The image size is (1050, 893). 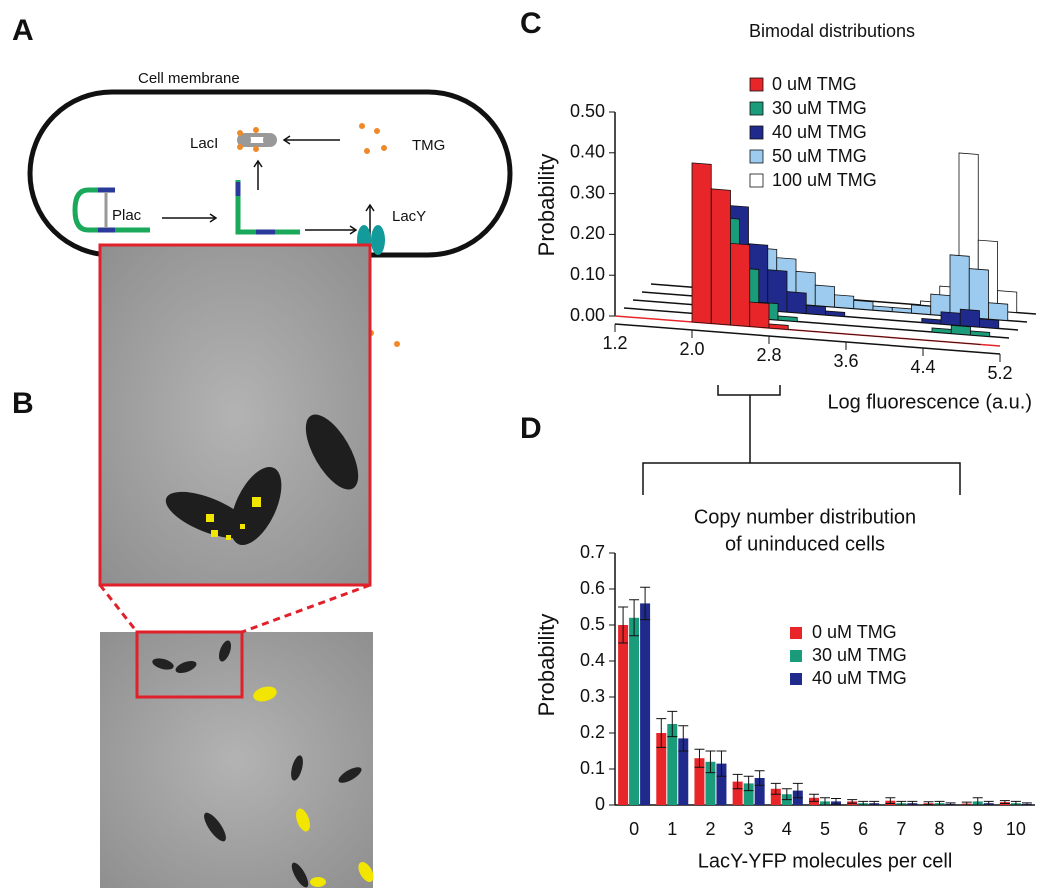 What do you see at coordinates (801, 440) in the screenshot?
I see `bracket` at bounding box center [801, 440].